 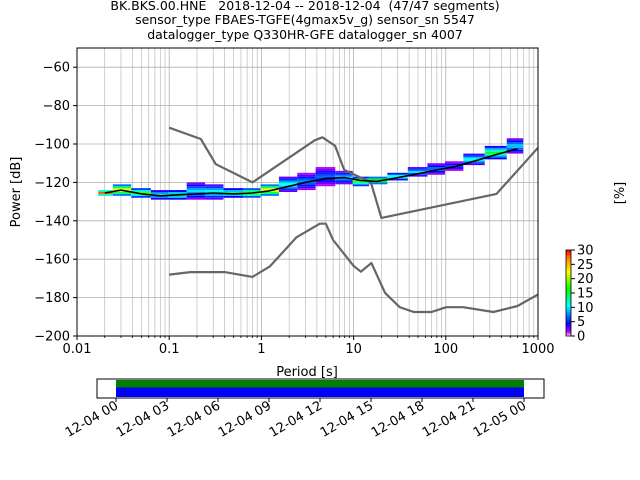 What do you see at coordinates (311, 172) in the screenshot?
I see `series-line-mean` at bounding box center [311, 172].